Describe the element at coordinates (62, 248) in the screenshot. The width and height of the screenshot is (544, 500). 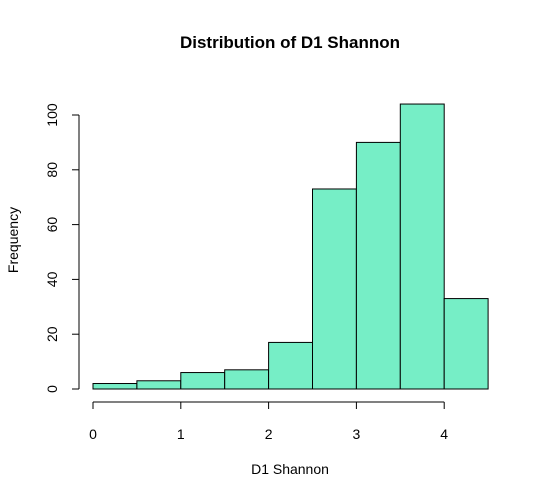
I see `y-axis: 0 20 40 60 80 100` at that location.